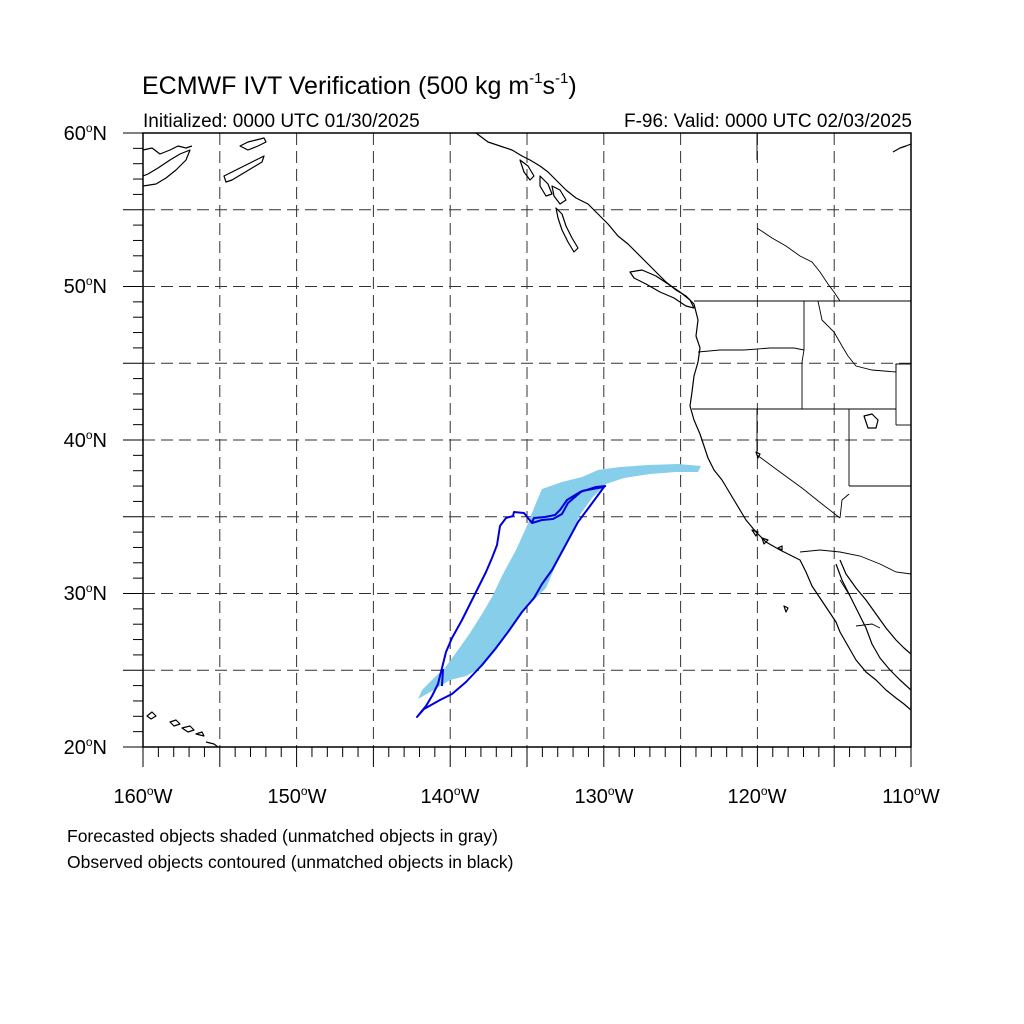  I want to click on observed-ivt-contour, so click(510, 602).